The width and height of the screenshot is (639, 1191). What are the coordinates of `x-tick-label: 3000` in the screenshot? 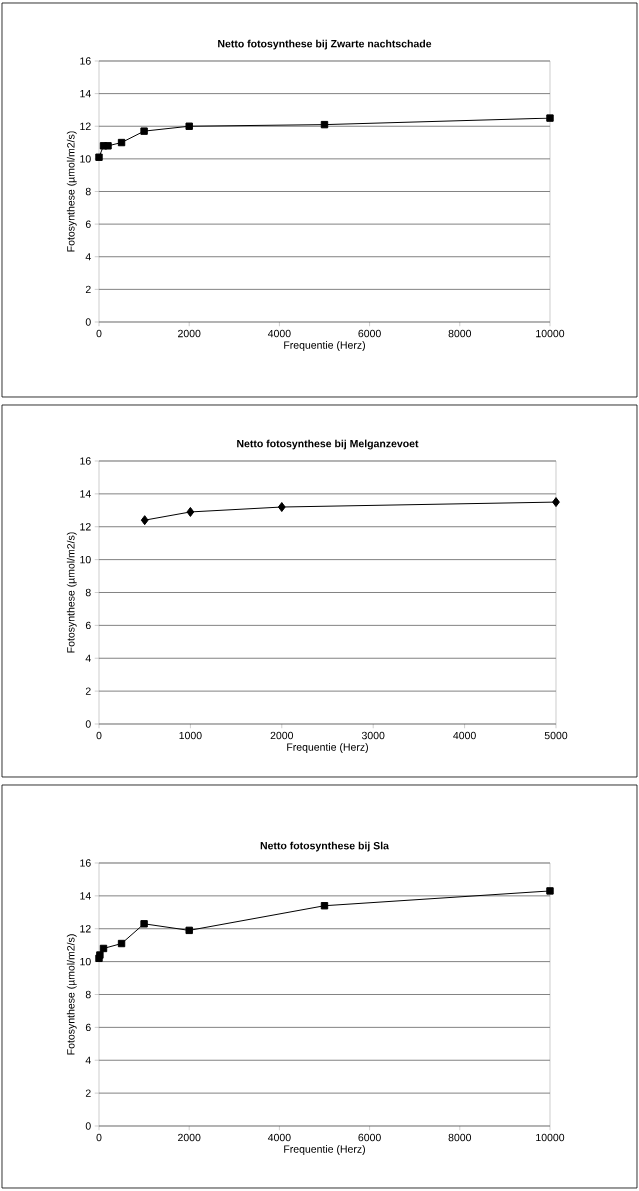 It's located at (373, 735).